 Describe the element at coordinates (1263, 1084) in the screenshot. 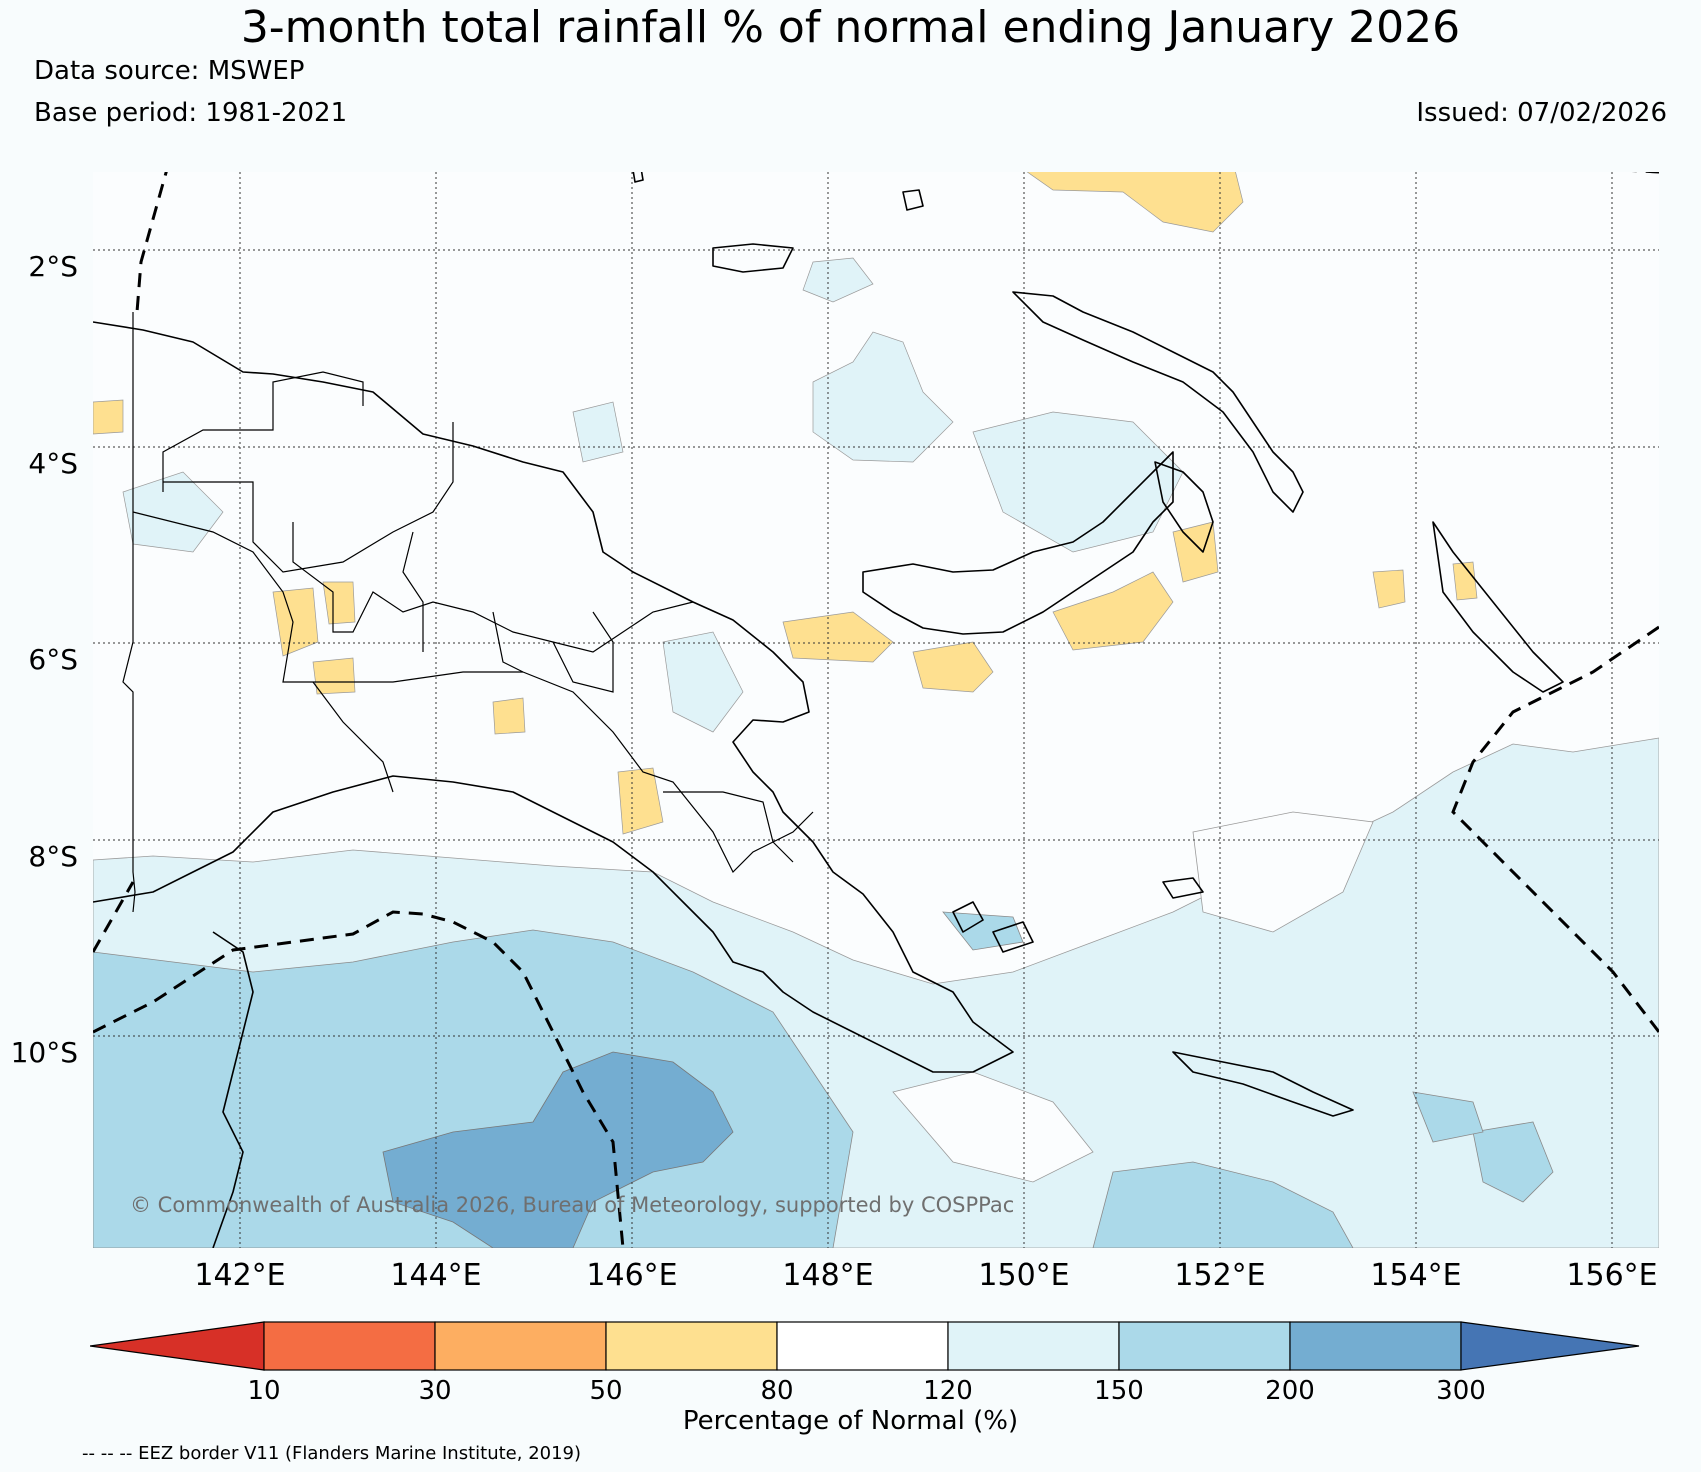

I see `coastline-louisiades` at that location.